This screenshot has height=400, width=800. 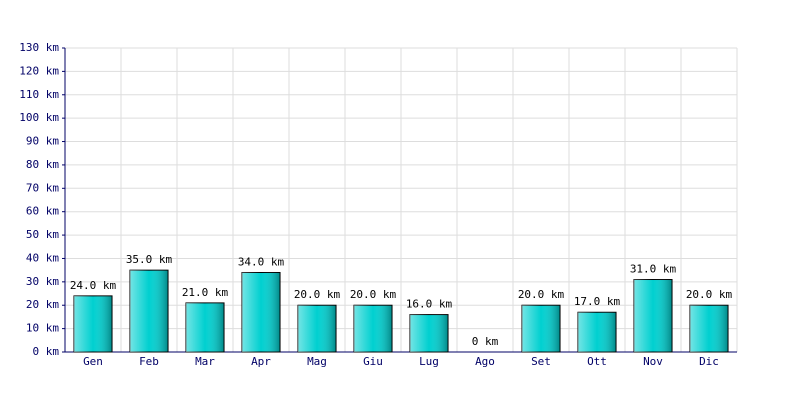 What do you see at coordinates (42, 304) in the screenshot?
I see `y-tick-label: 20 km` at bounding box center [42, 304].